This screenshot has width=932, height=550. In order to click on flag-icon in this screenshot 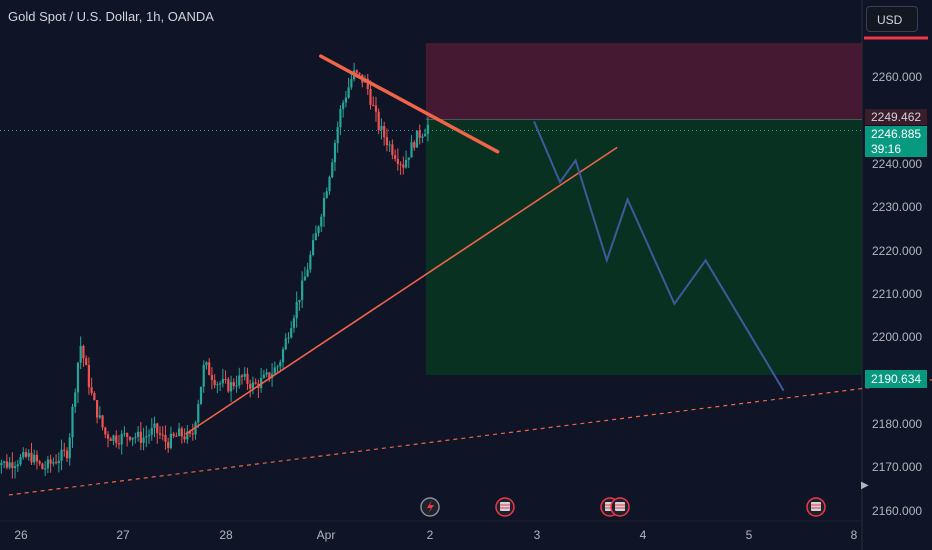, I will do `click(620, 506)`.